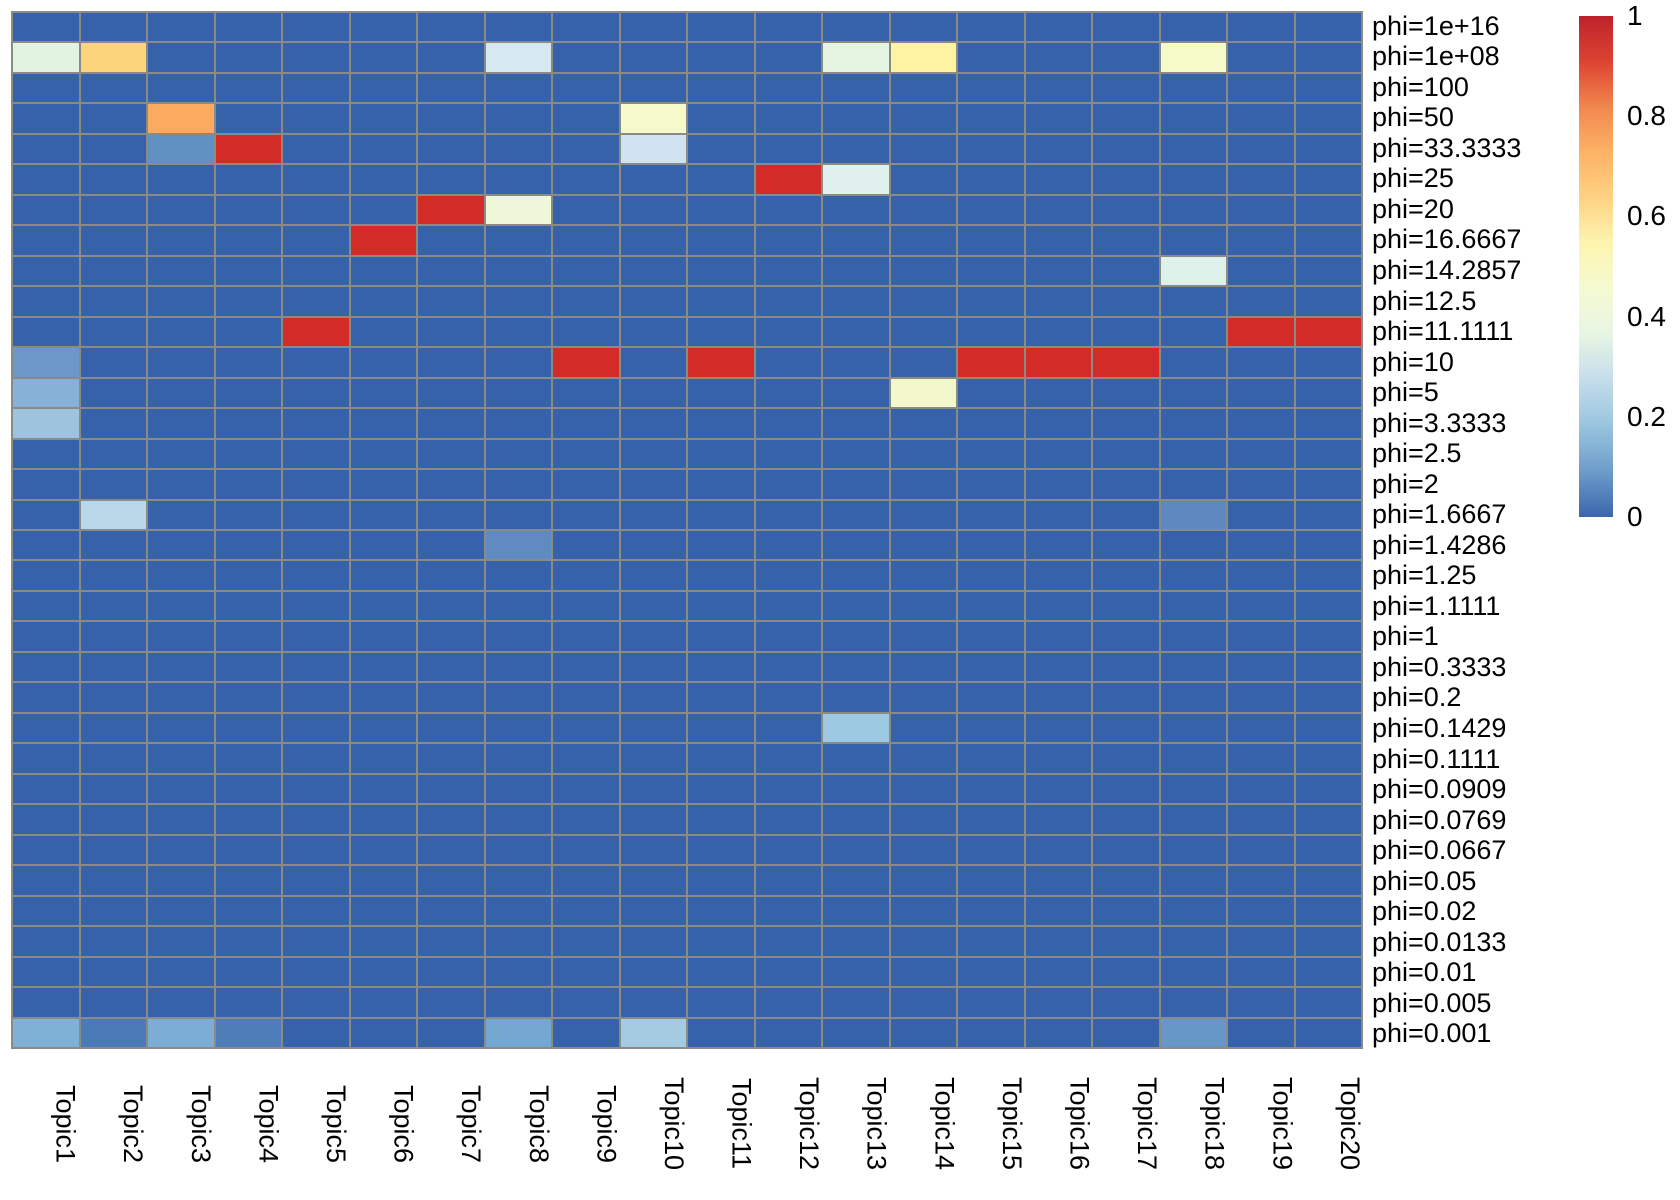  Describe the element at coordinates (876, 1124) in the screenshot. I see `col-label: Topic13` at that location.